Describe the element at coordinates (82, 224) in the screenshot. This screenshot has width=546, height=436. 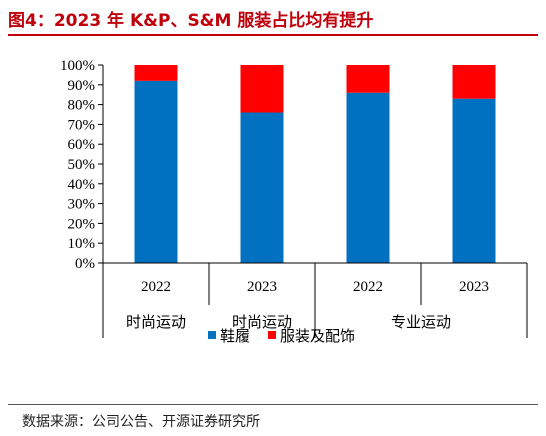
I see `y-tick-label: 20%` at that location.